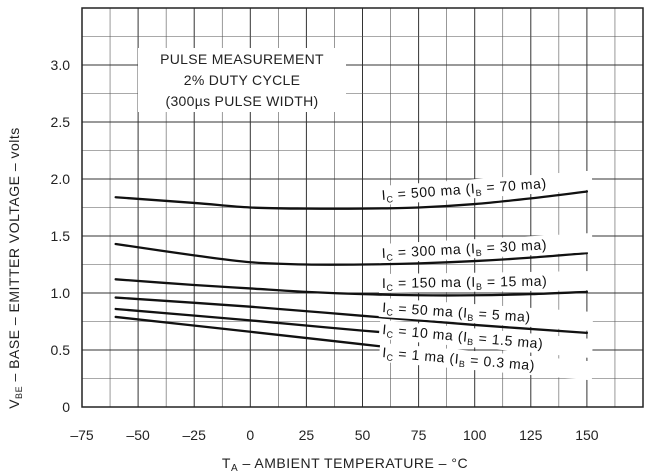 The image size is (651, 476). Describe the element at coordinates (459, 359) in the screenshot. I see `curve-label-text: IC = 1 ma (IB = 0.3 ma)` at that location.